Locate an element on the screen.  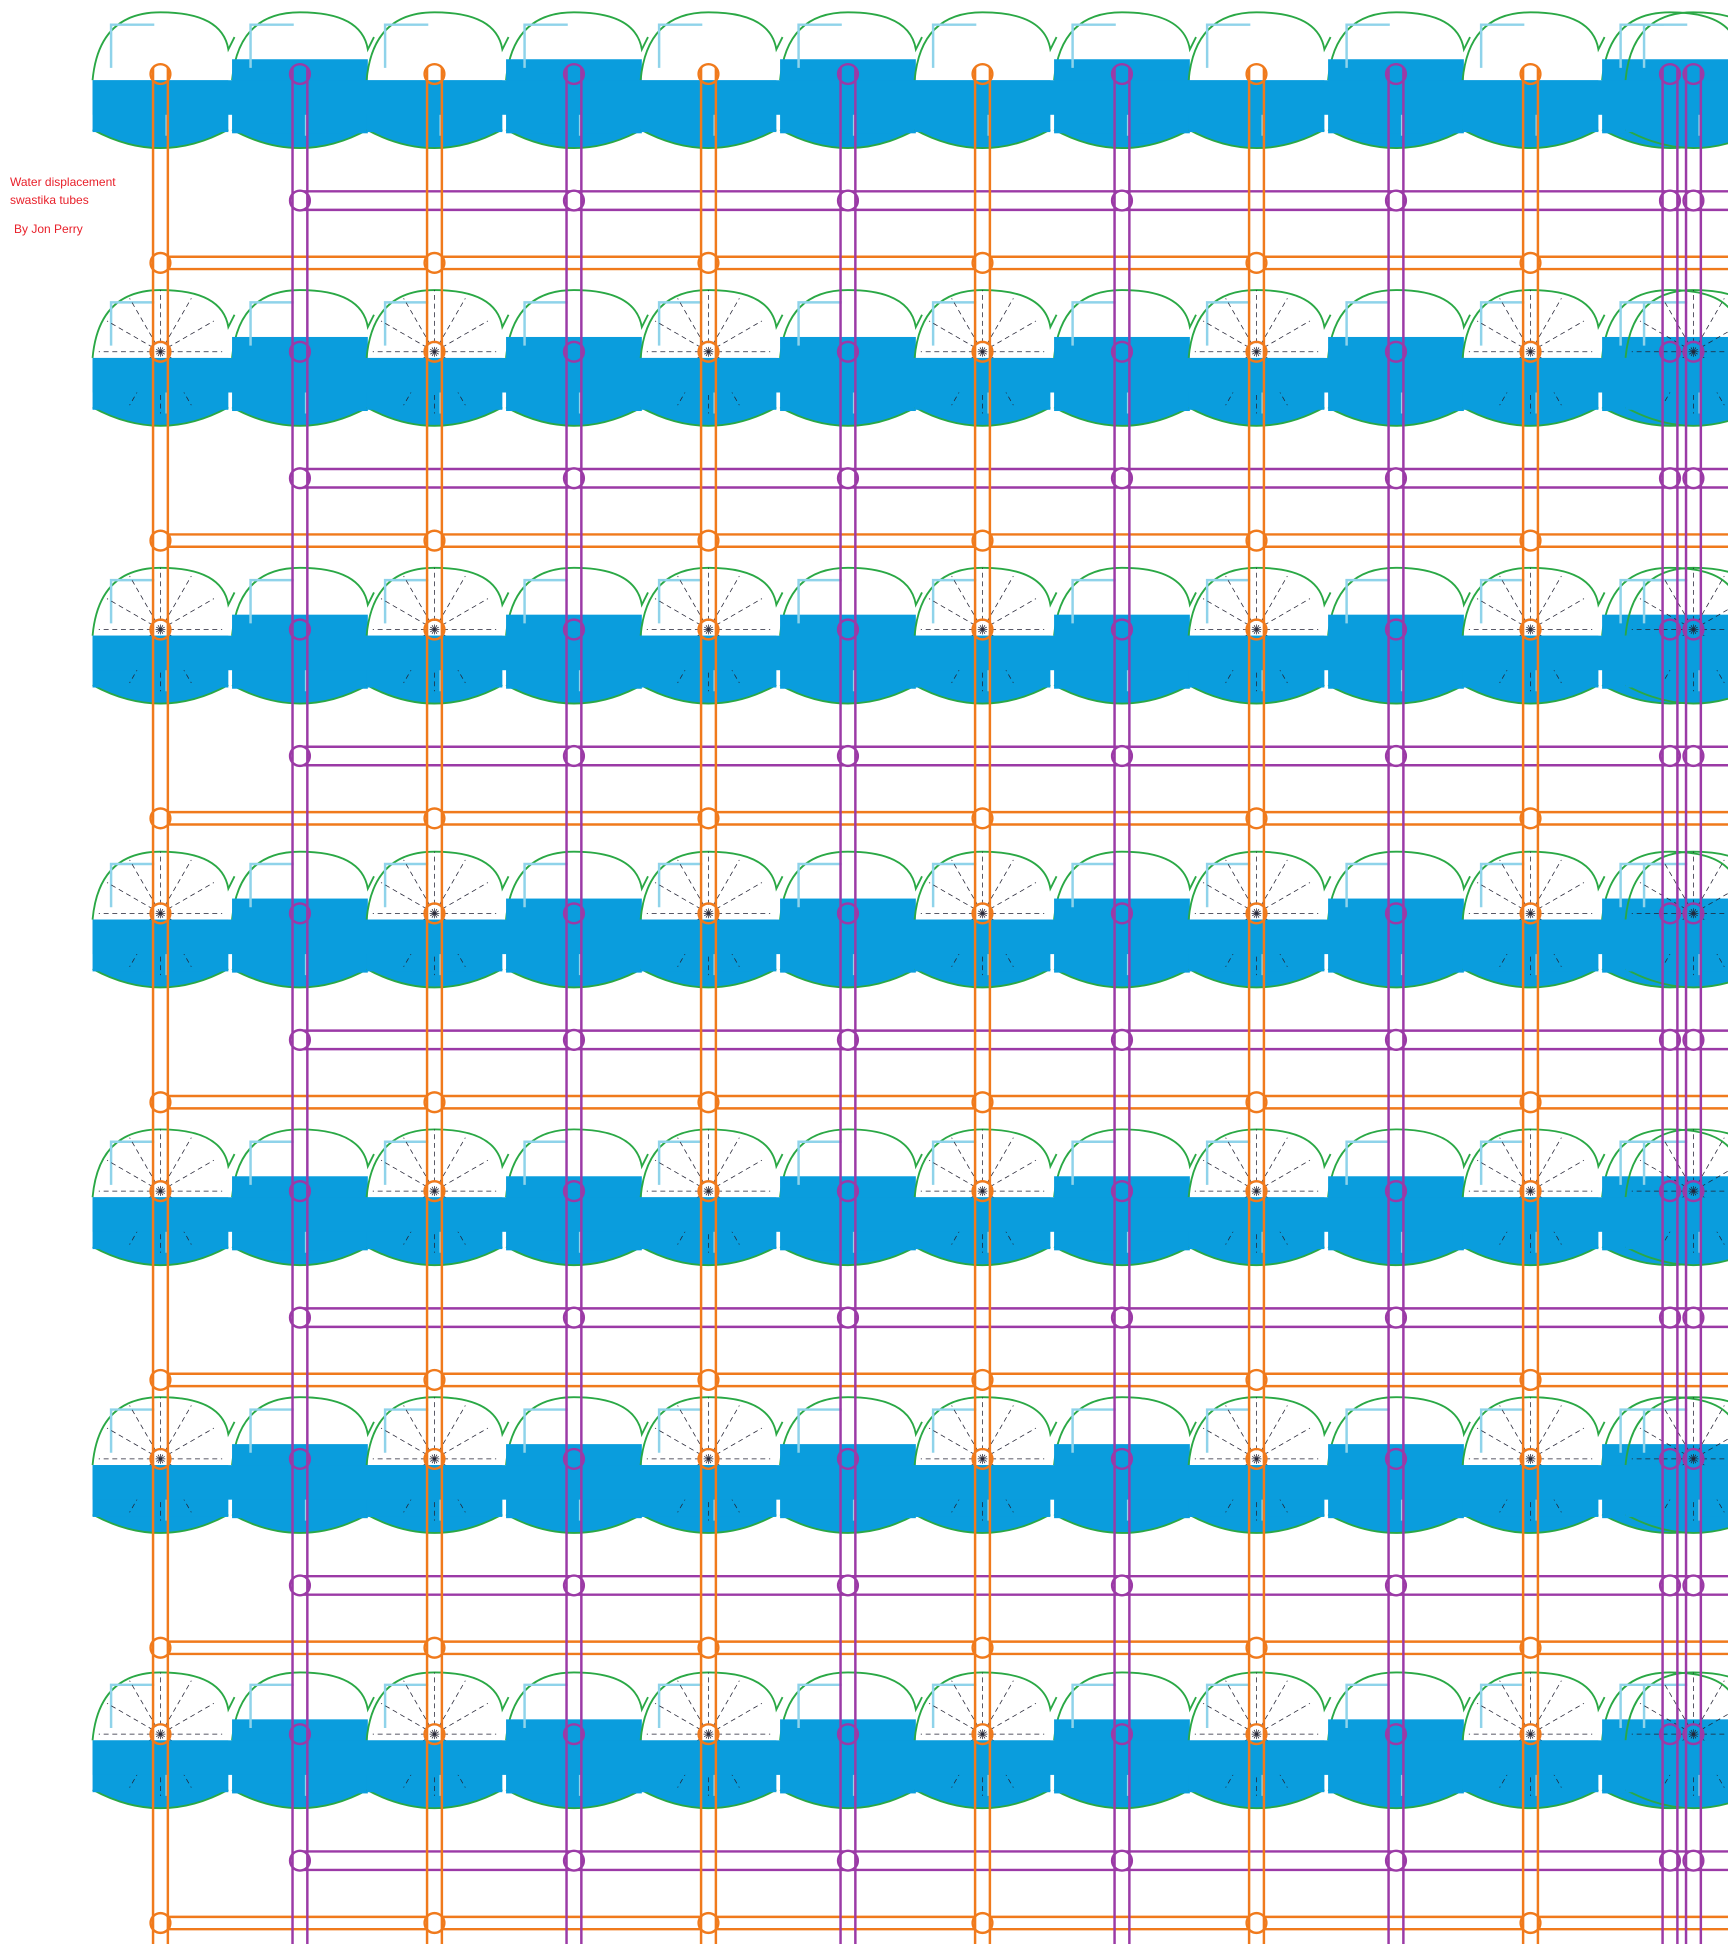
water-band is located at coordinates (910, 375).